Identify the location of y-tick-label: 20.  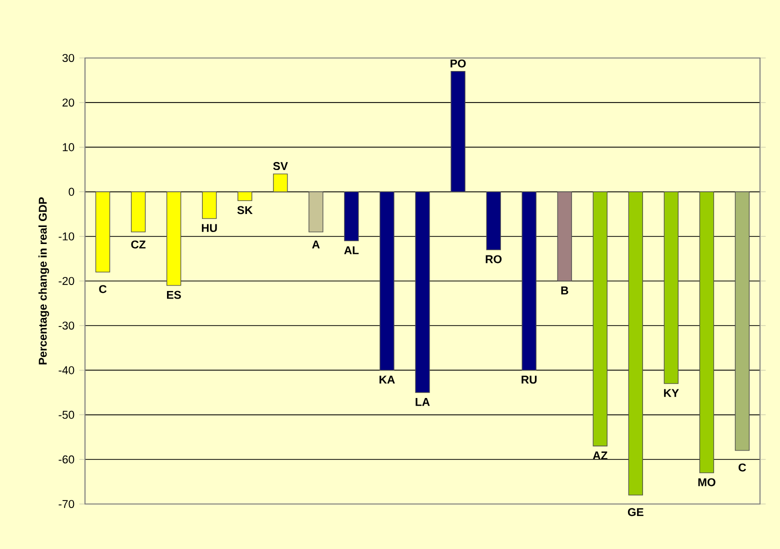
(68, 102).